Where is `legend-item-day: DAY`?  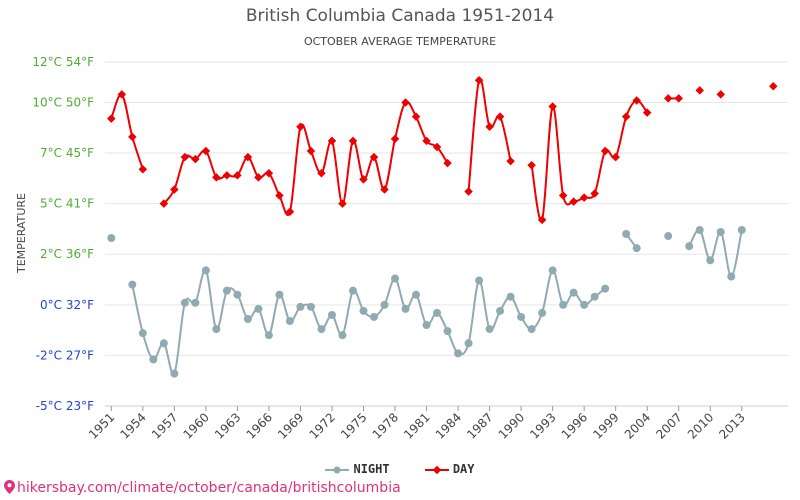
legend-item-day: DAY is located at coordinates (449, 469).